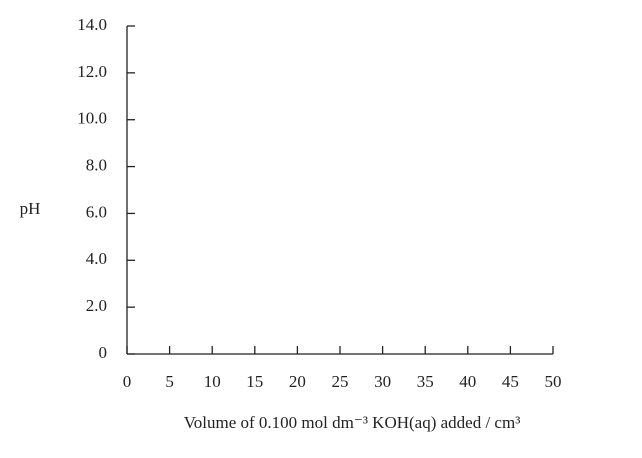  Describe the element at coordinates (340, 381) in the screenshot. I see `x-tick-label: 25` at that location.